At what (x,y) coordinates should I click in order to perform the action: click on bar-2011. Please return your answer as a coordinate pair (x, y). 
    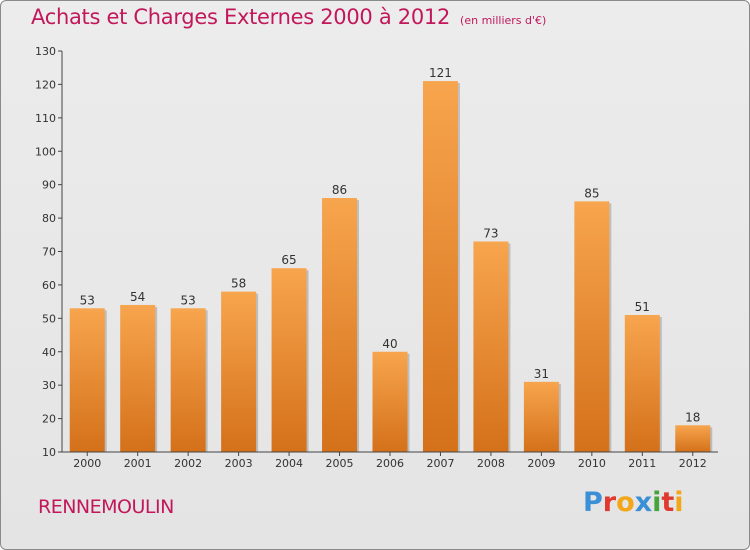
    Looking at the image, I should click on (642, 383).